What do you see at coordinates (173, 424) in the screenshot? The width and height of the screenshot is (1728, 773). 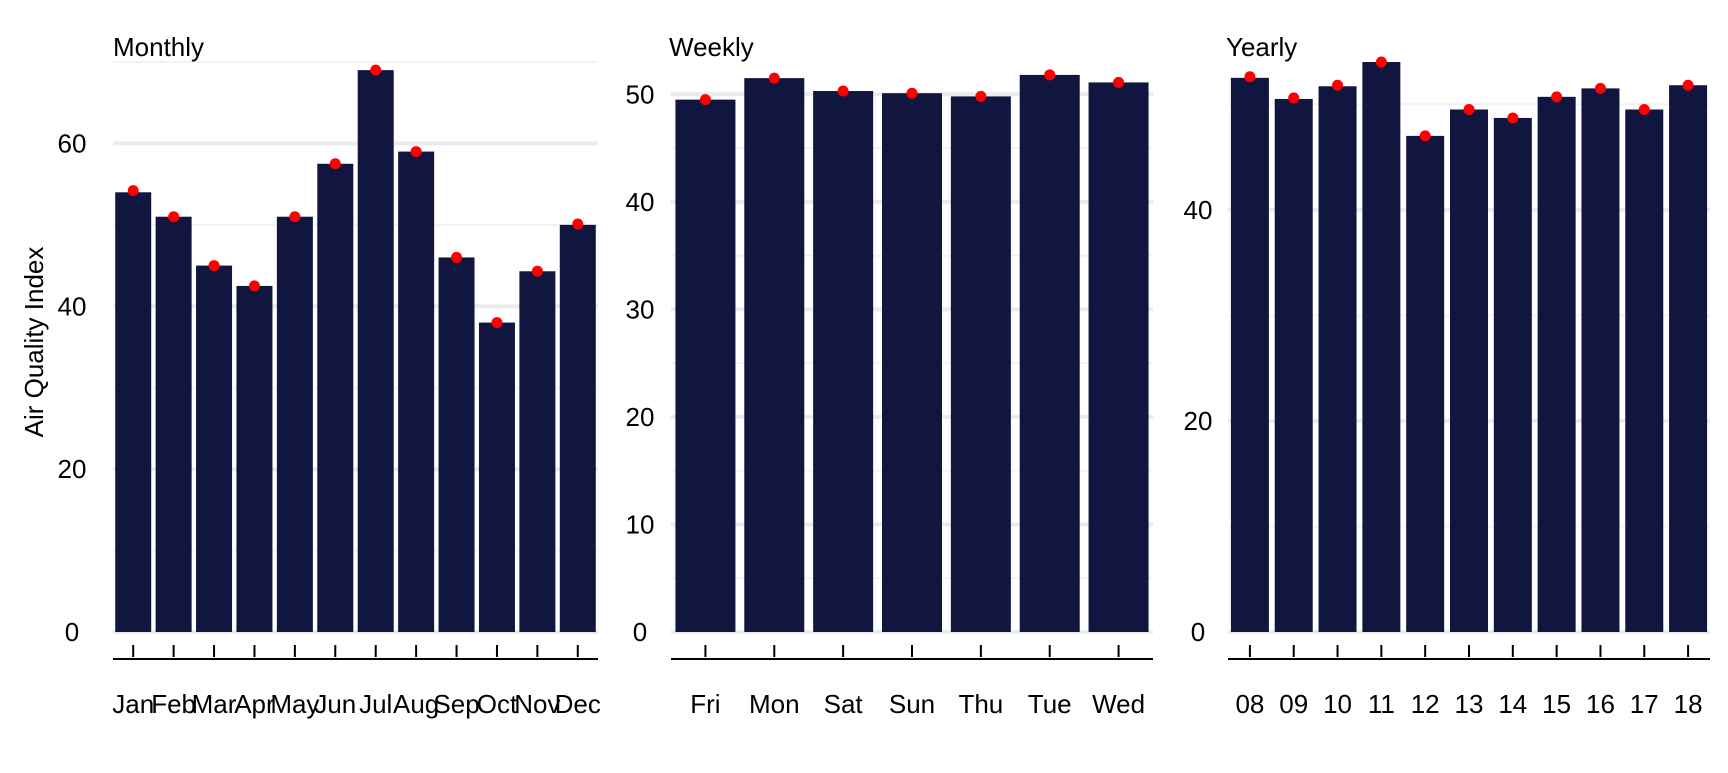 I see `bar-Feb` at bounding box center [173, 424].